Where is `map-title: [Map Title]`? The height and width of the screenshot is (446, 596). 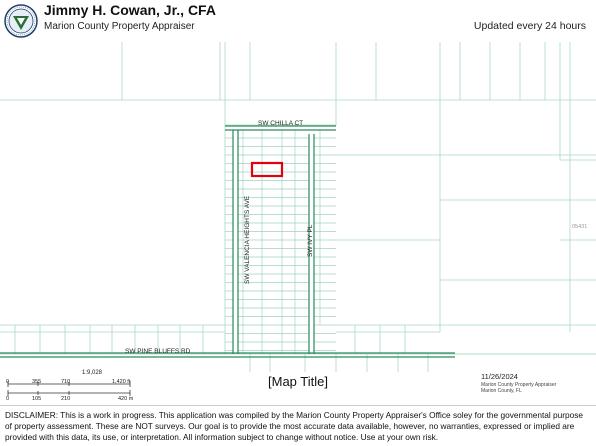
map-title: [Map Title] is located at coordinates (298, 381).